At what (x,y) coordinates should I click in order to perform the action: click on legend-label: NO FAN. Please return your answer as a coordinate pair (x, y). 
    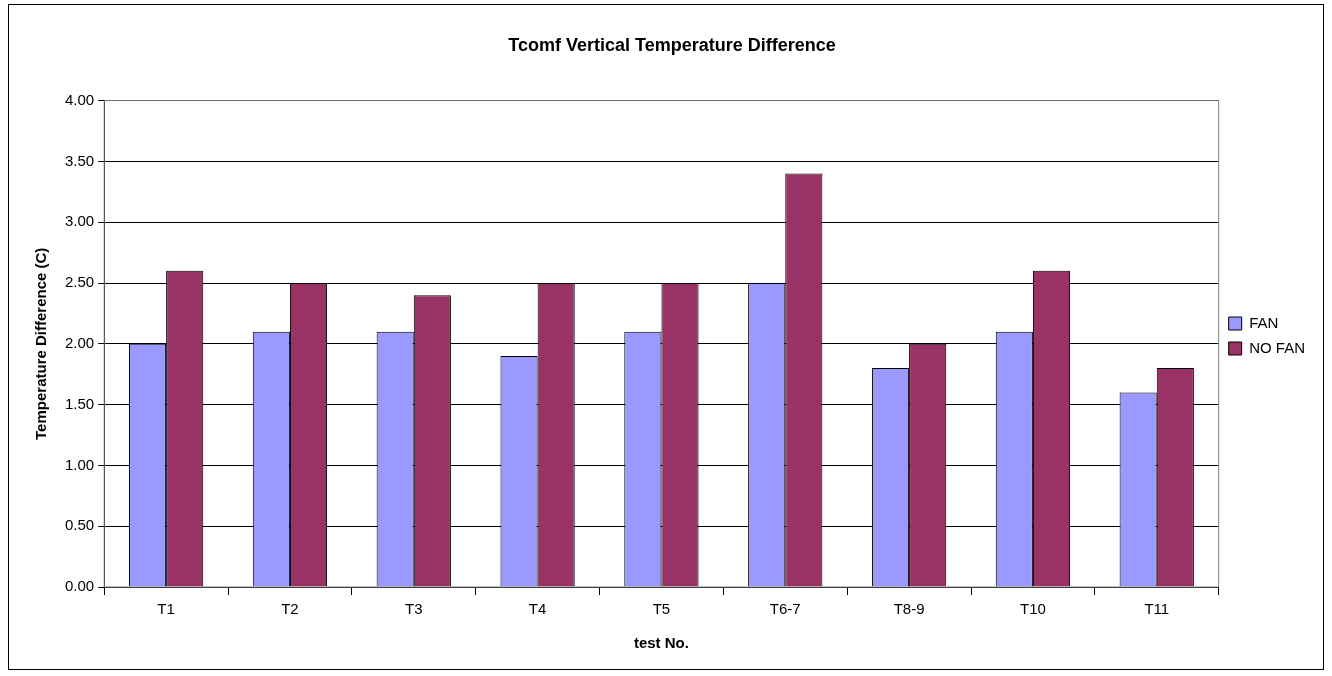
    Looking at the image, I should click on (1277, 347).